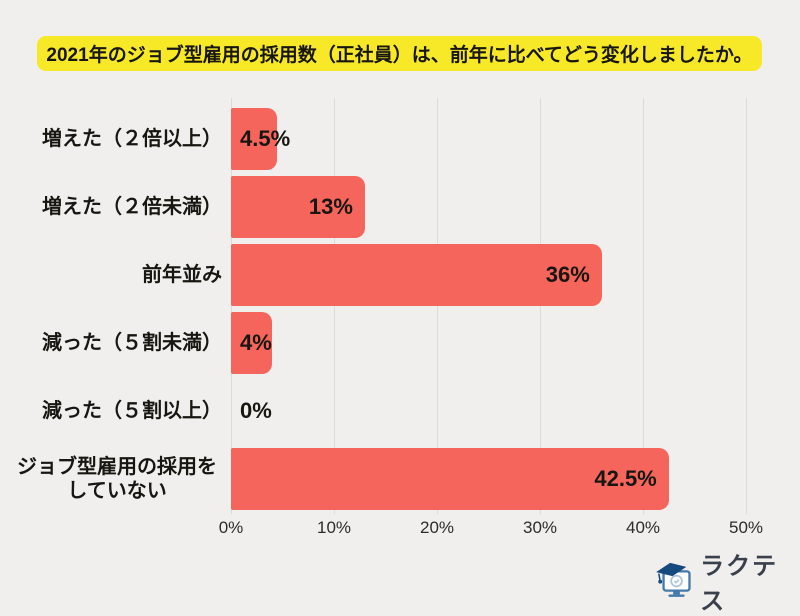 This screenshot has width=800, height=616. I want to click on title-text: 2021年のジョブ型雇用の採用数（正社員）は、前年に比べてどう変化しましたか。, so click(399, 55).